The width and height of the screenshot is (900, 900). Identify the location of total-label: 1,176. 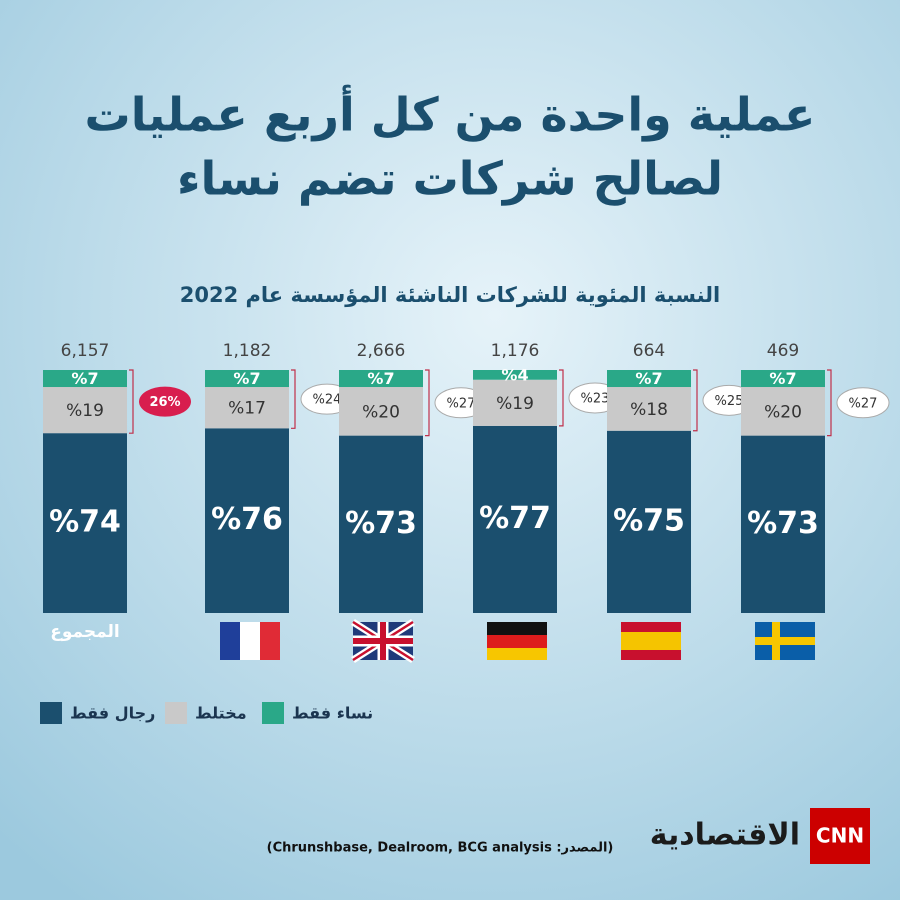
(515, 351).